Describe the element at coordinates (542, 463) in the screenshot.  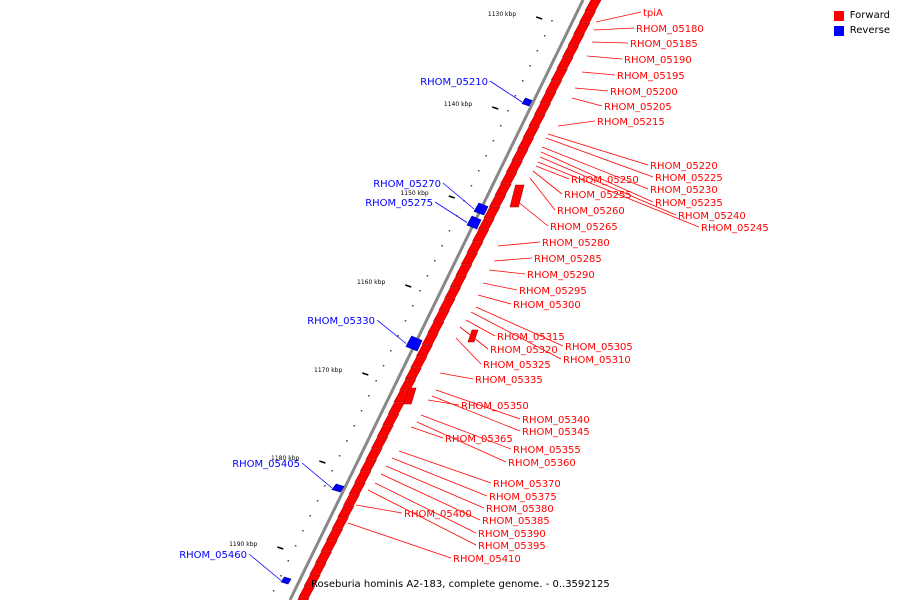
I see `forward-gene-label: RHOM_05360` at that location.